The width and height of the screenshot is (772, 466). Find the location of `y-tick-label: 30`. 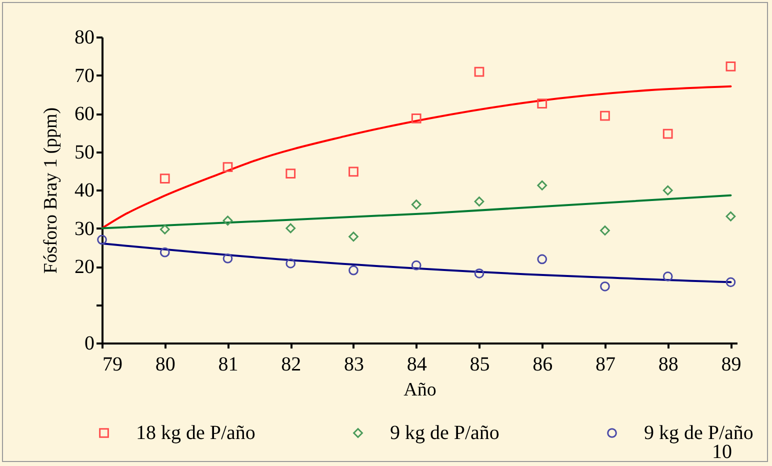

y-tick-label: 30 is located at coordinates (84, 229).